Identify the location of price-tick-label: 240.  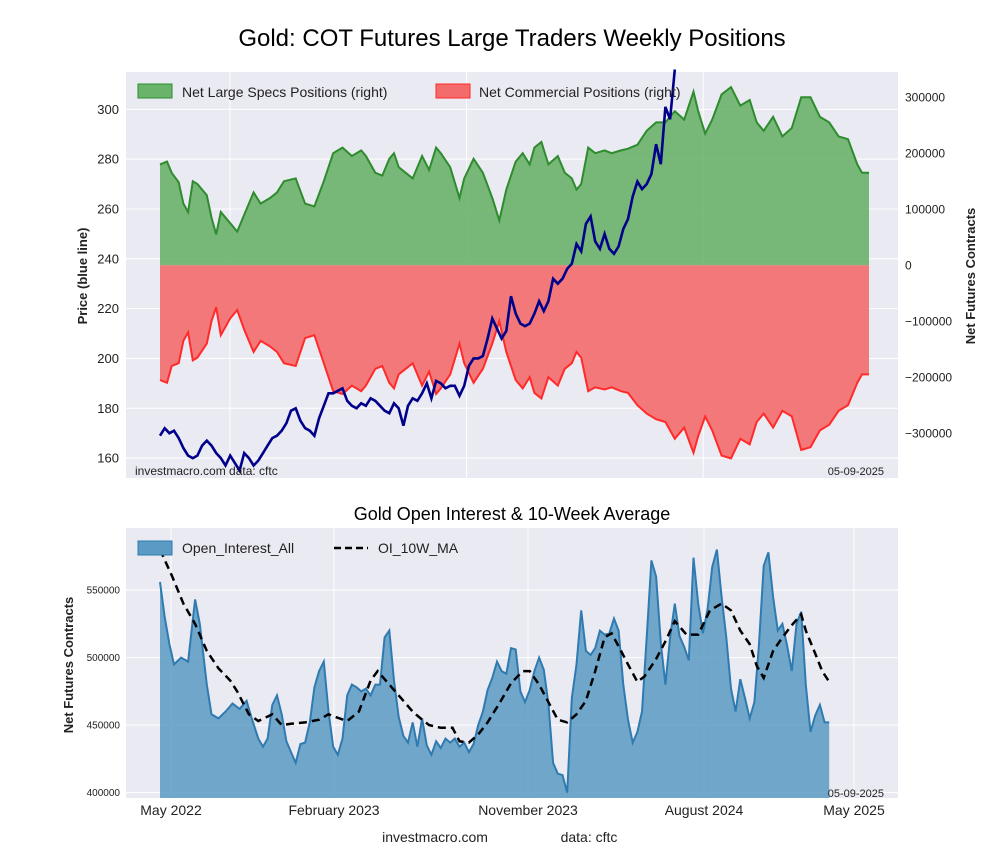
(108, 258).